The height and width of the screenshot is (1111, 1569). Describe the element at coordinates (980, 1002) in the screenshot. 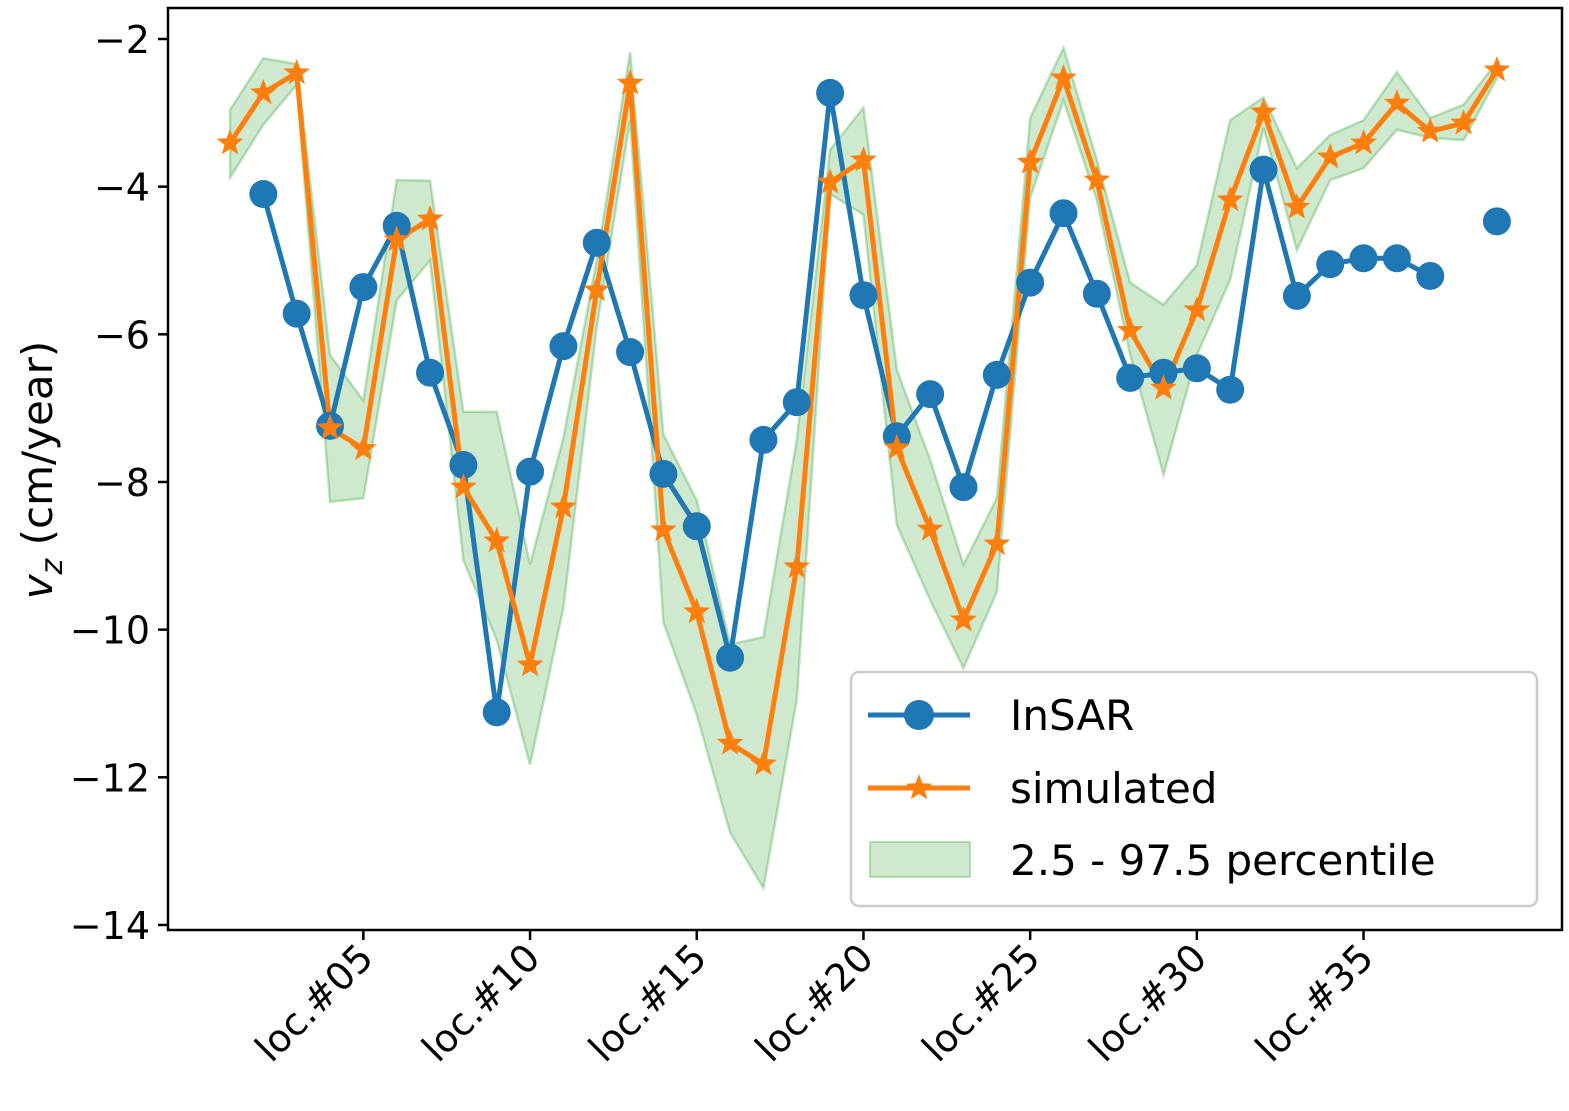

I see `x-tick-label: loc.#25` at that location.